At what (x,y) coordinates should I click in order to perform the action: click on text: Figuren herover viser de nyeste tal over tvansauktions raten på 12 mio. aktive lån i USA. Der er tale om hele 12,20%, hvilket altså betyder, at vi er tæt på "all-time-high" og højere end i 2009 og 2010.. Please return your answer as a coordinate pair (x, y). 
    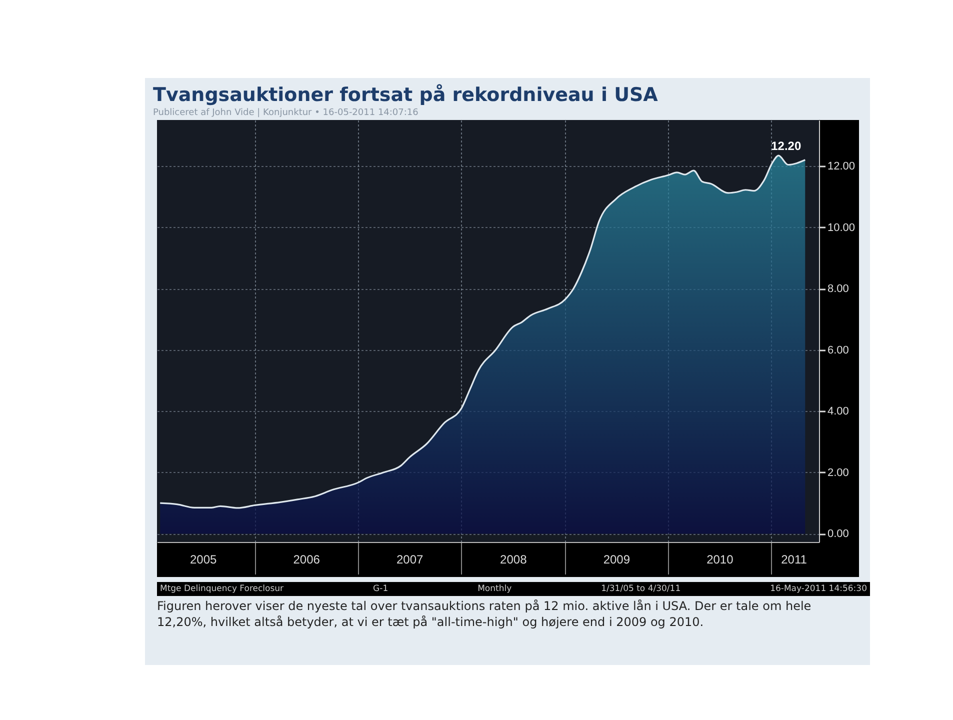
    Looking at the image, I should click on (484, 614).